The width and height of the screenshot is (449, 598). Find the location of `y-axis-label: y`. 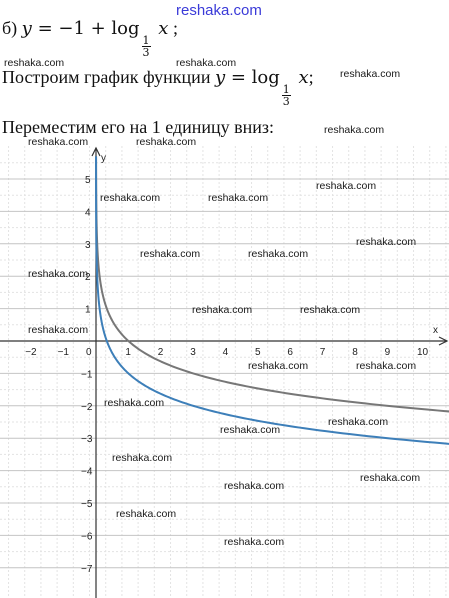

y-axis-label: y is located at coordinates (103, 158).